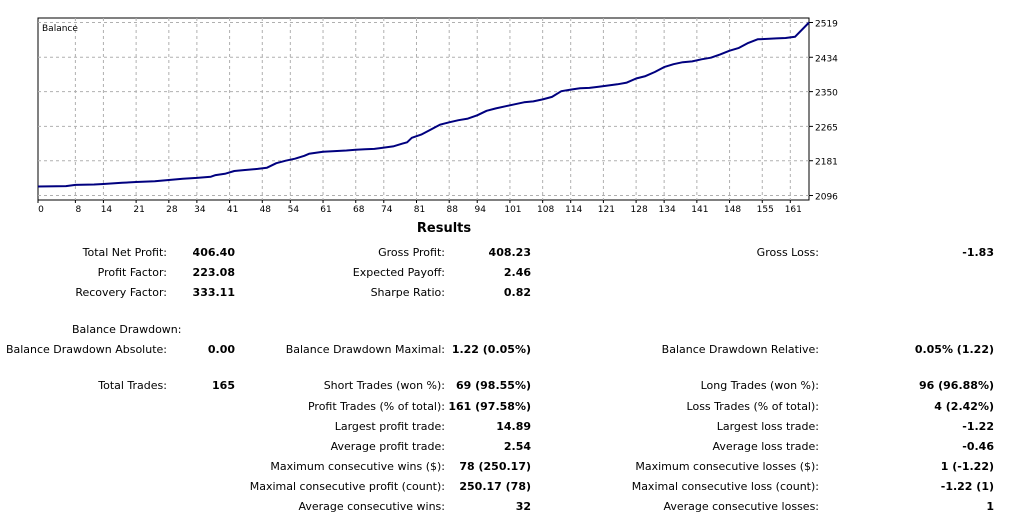 The width and height of the screenshot is (1014, 521). I want to click on profit-trades-value: 161 (97.58%), so click(489, 406).